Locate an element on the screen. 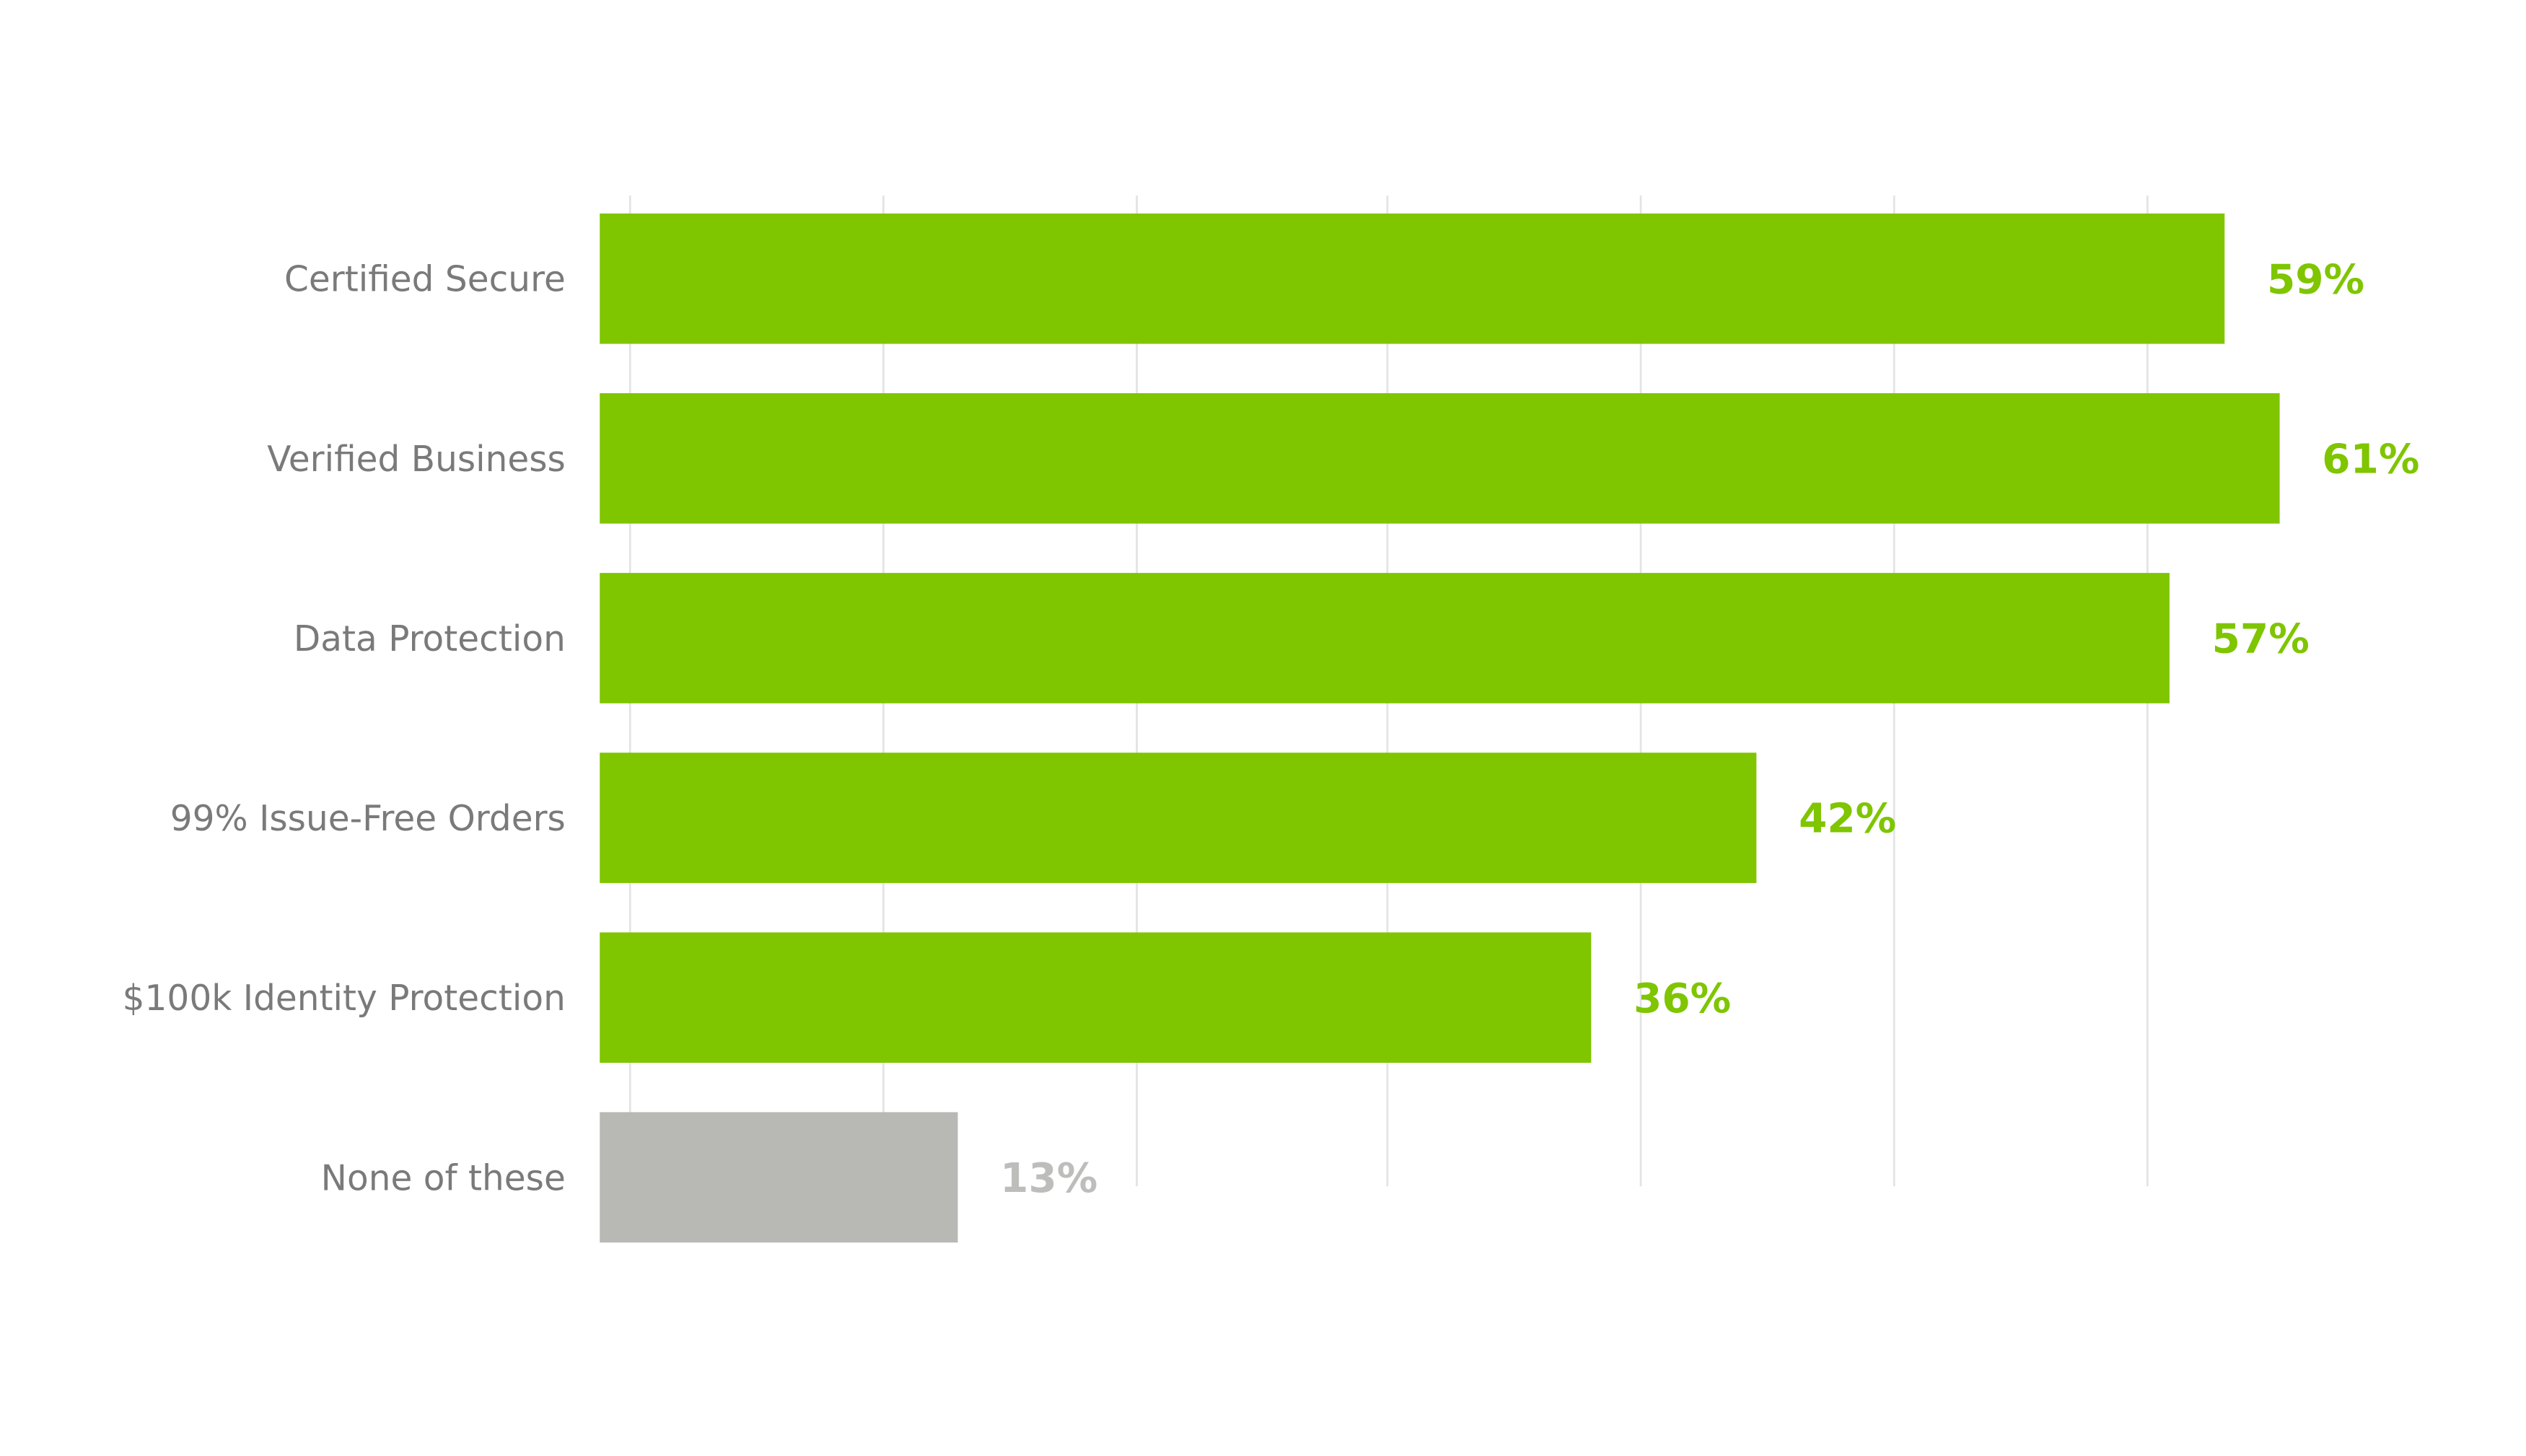 The image size is (2526, 1456). category-label: Verified Business is located at coordinates (416, 459).